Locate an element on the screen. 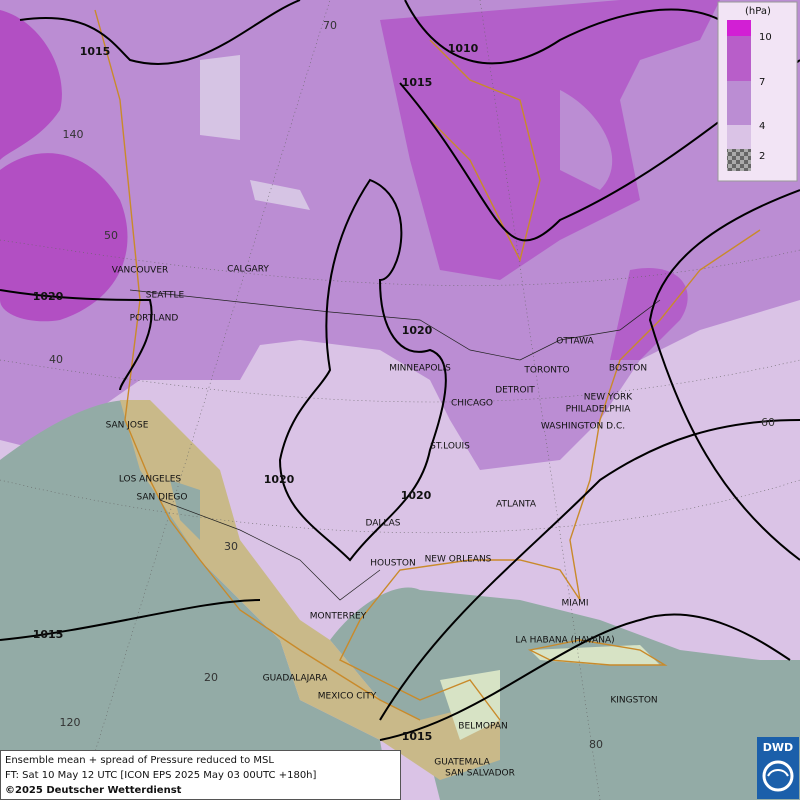 The image size is (800, 800). city-label: DALLAS is located at coordinates (382, 524).